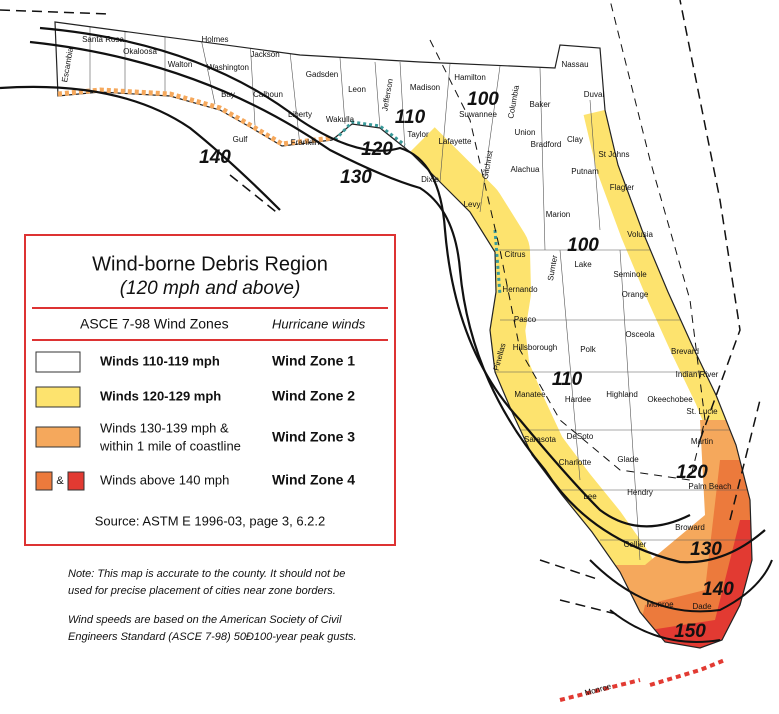 This screenshot has width=779, height=714. What do you see at coordinates (313, 437) in the screenshot?
I see `legend-zone: Wind Zone 3` at bounding box center [313, 437].